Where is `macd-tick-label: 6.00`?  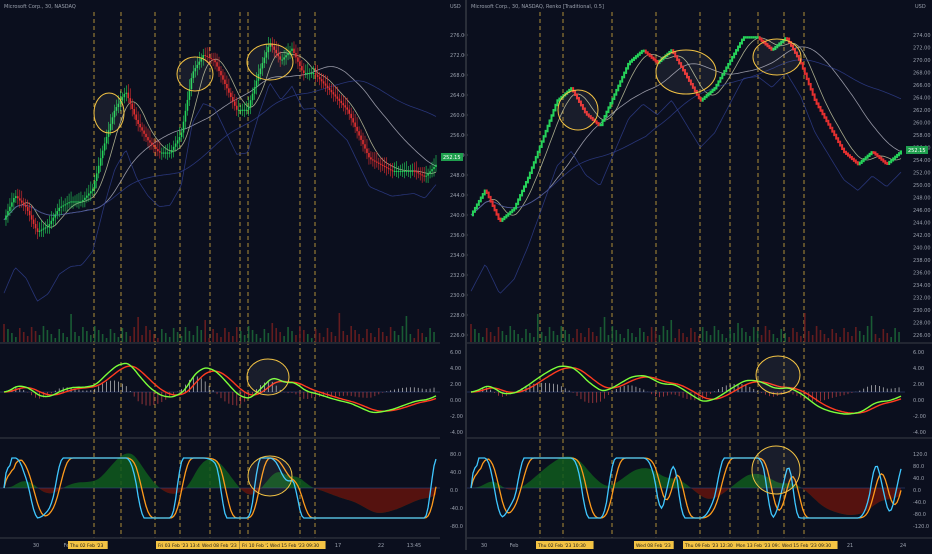
macd-tick-label: 6.00 is located at coordinates (455, 353).